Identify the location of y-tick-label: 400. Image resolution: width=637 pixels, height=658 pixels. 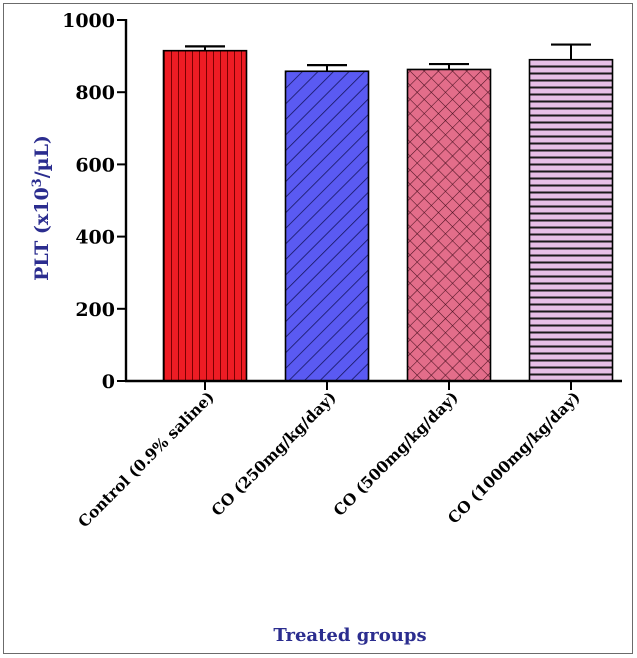
(95, 238).